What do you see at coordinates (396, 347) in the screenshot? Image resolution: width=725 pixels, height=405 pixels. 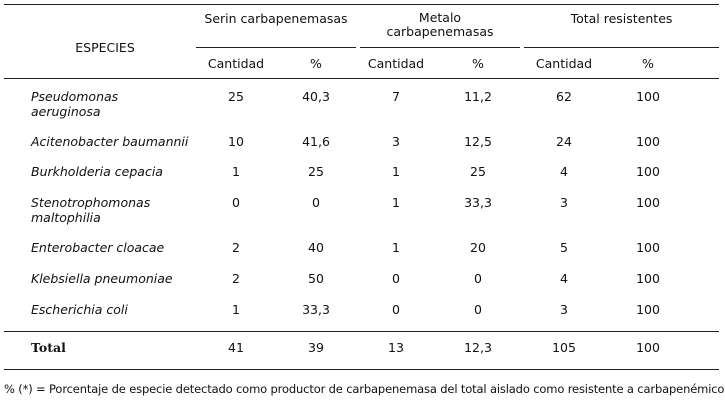 I see `total-value: 13` at bounding box center [396, 347].